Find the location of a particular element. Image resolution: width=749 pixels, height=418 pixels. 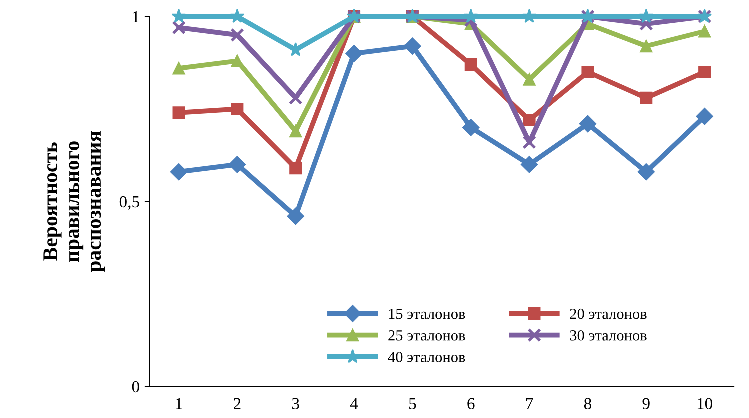

x-tick-label: 8 is located at coordinates (588, 404).